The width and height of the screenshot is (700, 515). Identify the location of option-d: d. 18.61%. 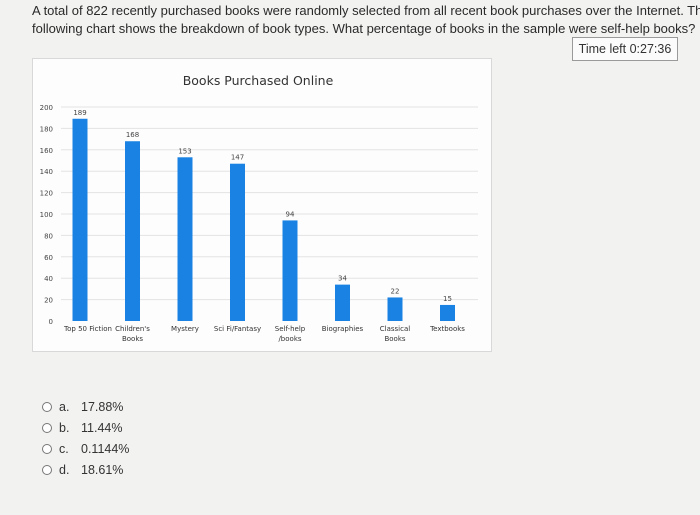
(85, 469).